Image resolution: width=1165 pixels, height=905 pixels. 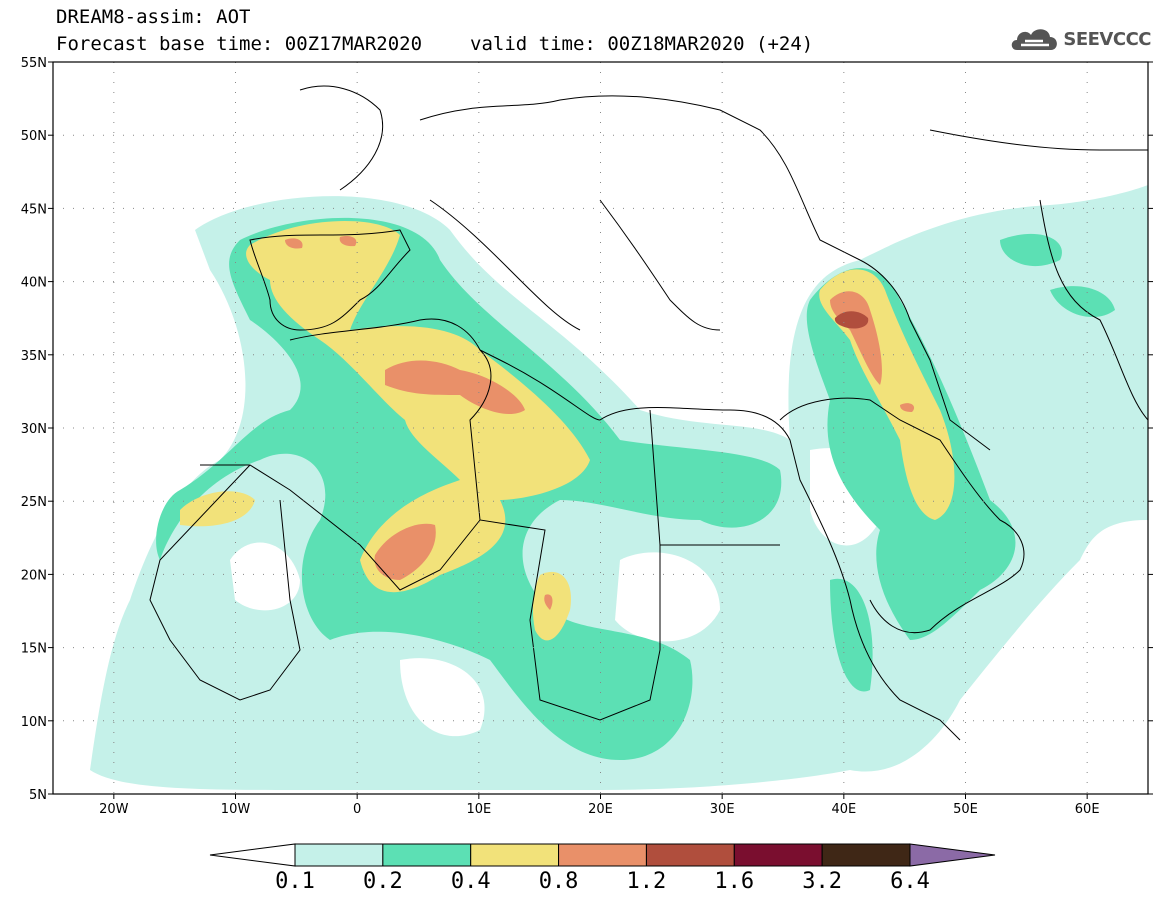 I want to click on lon-label: 0, so click(x=357, y=809).